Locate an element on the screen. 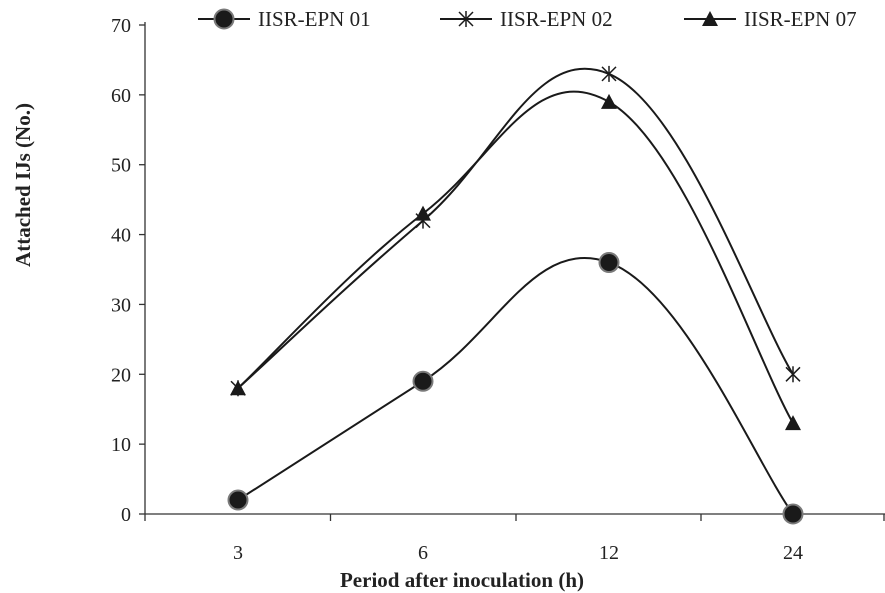  legend-label: IISR-EPN 02 is located at coordinates (556, 19).